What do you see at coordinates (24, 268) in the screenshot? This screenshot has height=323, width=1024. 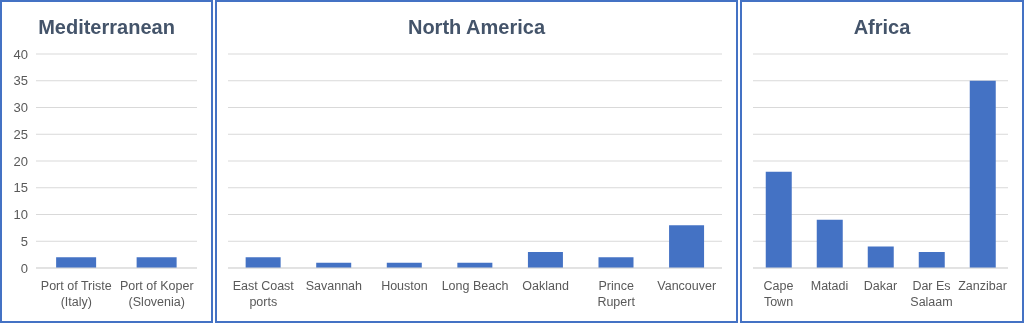 I see `y-tick-label: 0` at bounding box center [24, 268].